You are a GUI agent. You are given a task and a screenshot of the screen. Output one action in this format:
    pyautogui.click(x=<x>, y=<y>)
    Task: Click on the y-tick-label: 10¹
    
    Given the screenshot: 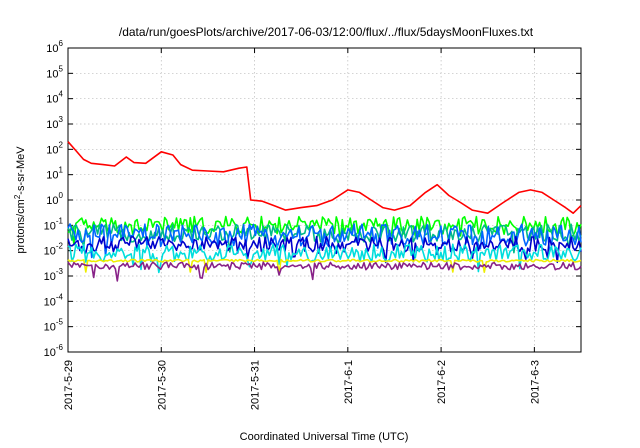 What is the action you would take?
    pyautogui.click(x=54, y=174)
    